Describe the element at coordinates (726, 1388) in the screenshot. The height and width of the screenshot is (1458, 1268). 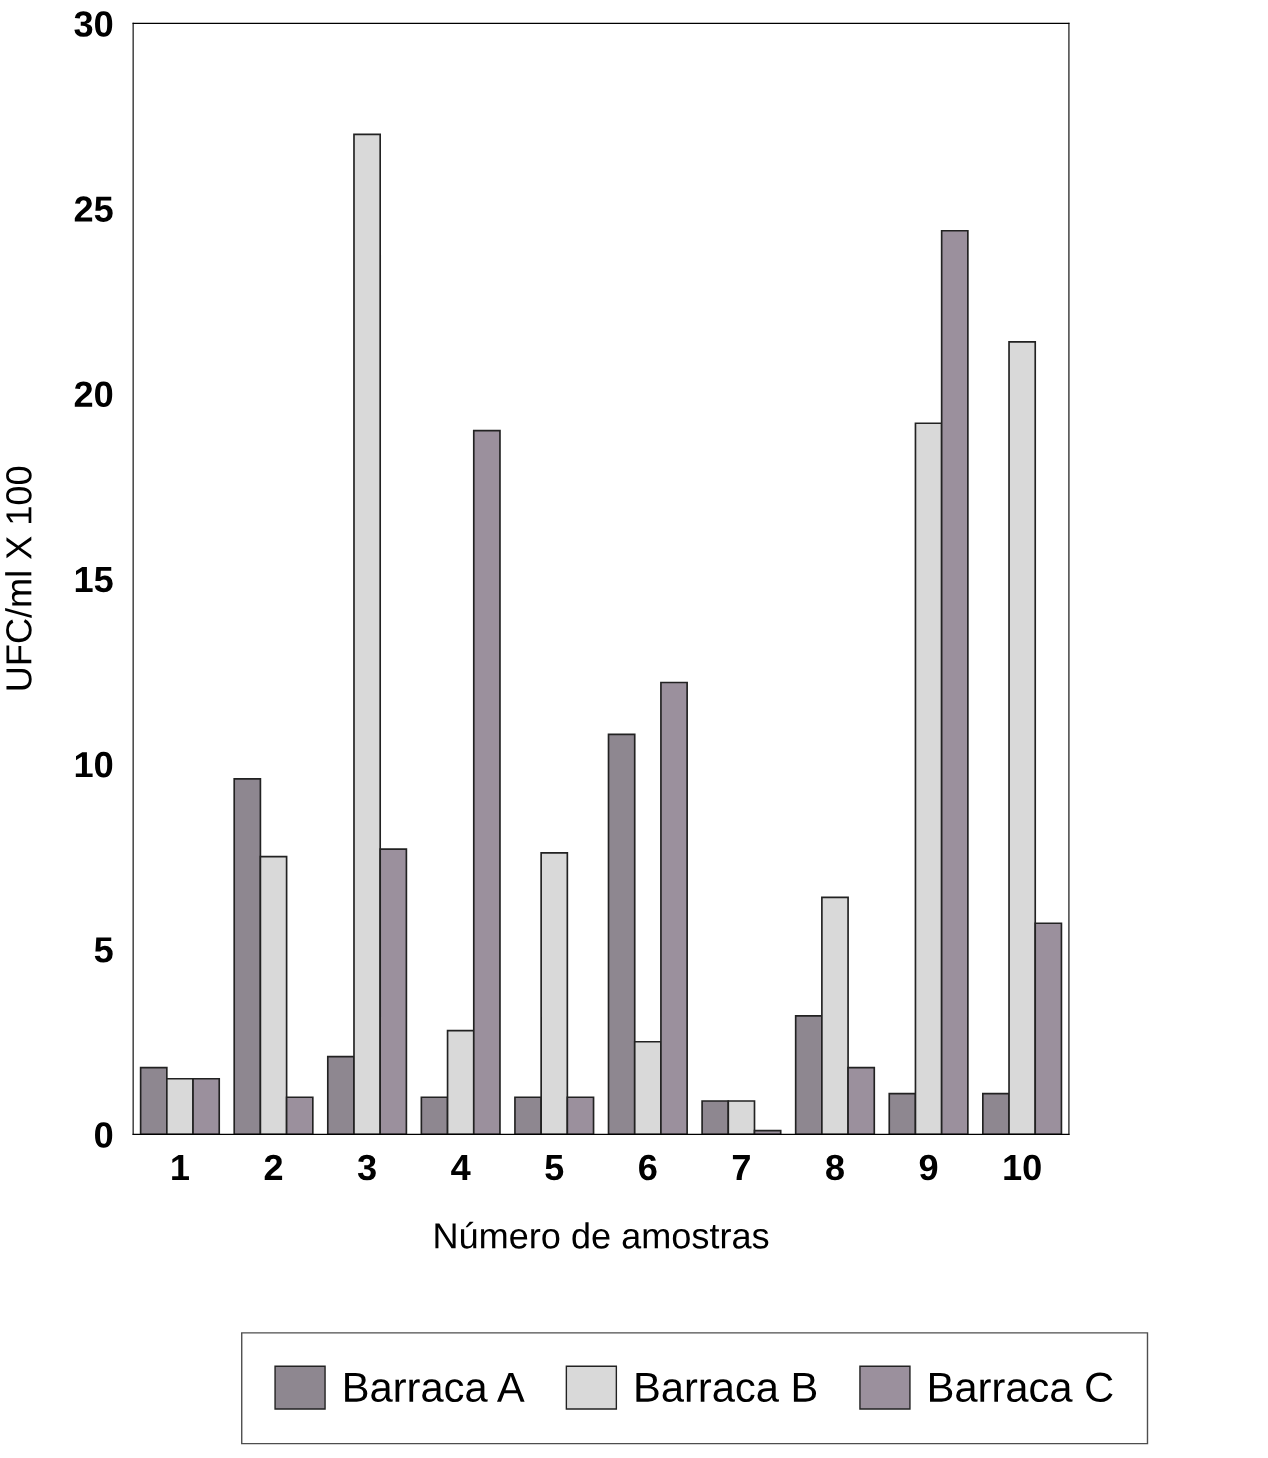
I see `legend-label: Barraca B` at that location.